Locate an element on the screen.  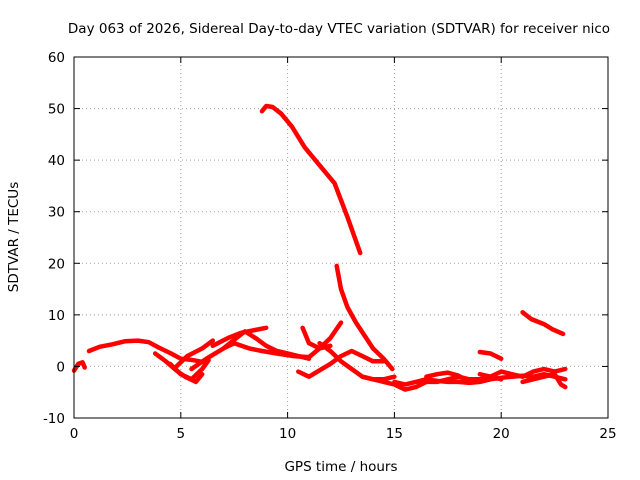
series-track-start is located at coordinates (79, 366).